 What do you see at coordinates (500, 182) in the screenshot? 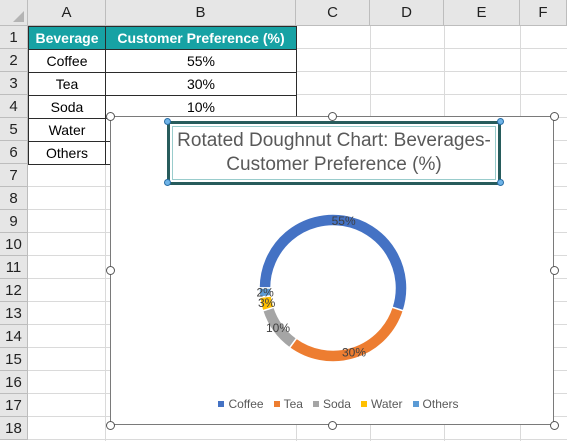
I see `title-handle-bottom-right` at bounding box center [500, 182].